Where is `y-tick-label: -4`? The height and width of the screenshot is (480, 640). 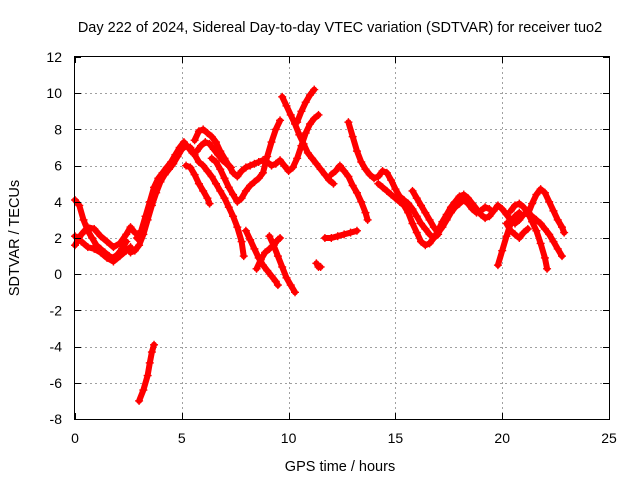 y-tick-label: -4 is located at coordinates (56, 347).